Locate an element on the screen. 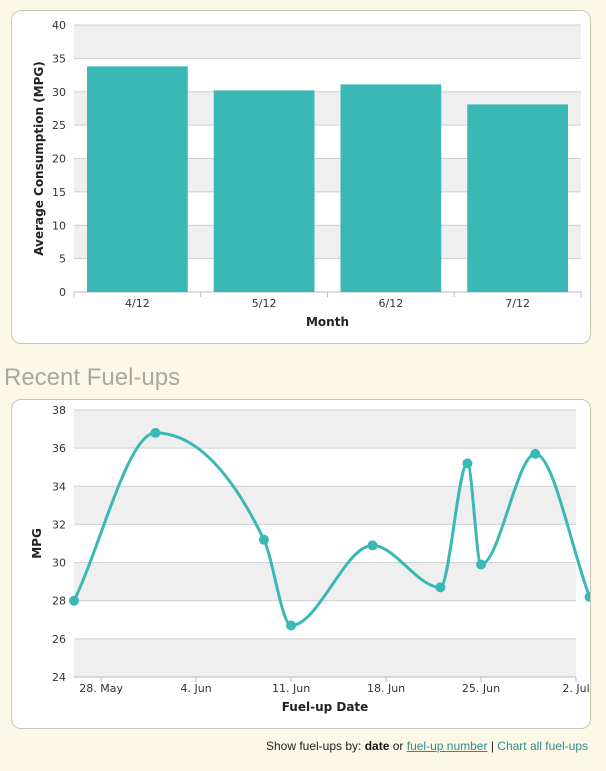 The height and width of the screenshot is (771, 606). x-tick-label: 6/12 is located at coordinates (391, 303).